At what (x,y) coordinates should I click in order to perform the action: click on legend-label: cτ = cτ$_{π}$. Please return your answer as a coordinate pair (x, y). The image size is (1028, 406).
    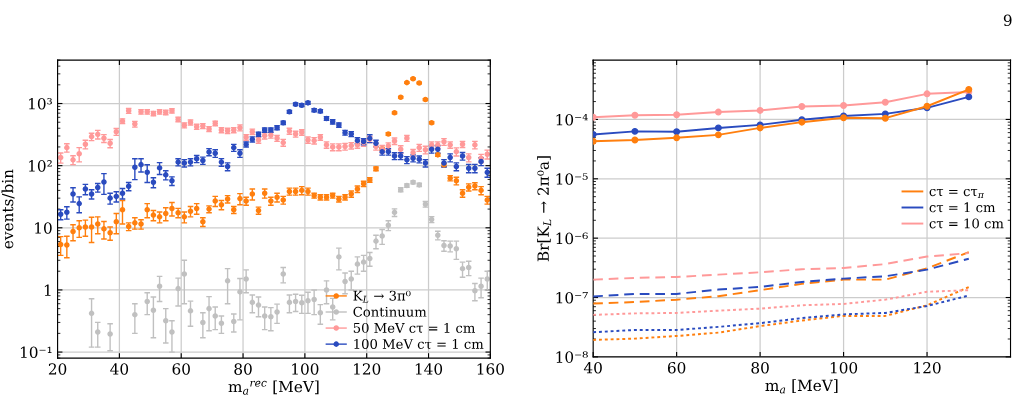
    Looking at the image, I should click on (957, 193).